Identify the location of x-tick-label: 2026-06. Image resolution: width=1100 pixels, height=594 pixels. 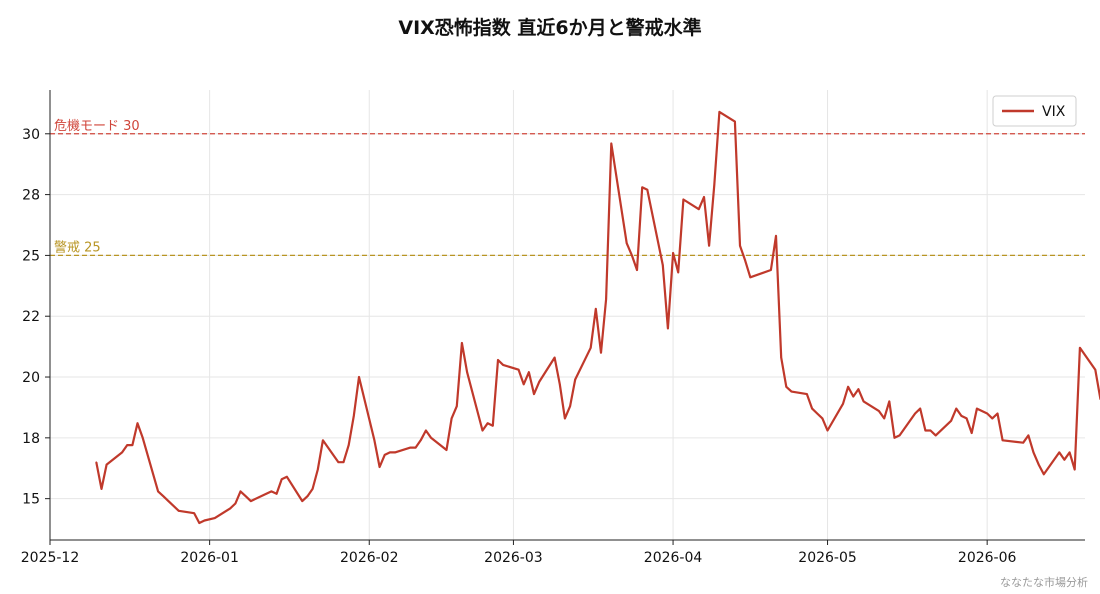
(987, 558).